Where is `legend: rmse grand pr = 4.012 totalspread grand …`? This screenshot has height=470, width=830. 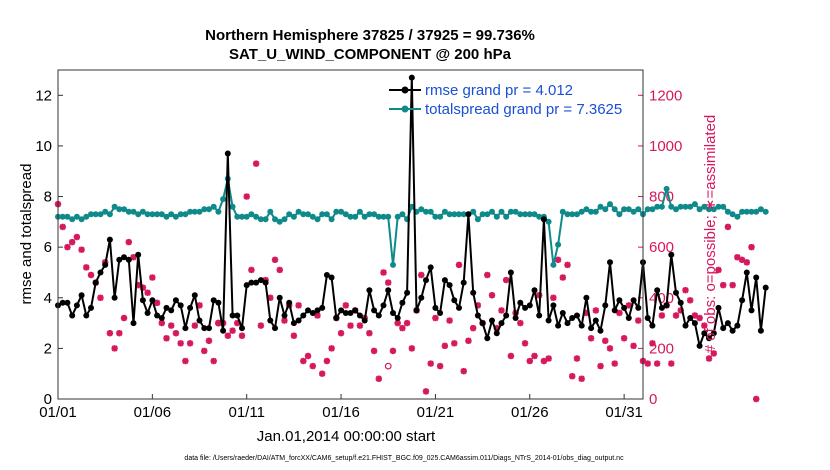 legend: rmse grand pr = 4.012 totalspread grand … is located at coordinates (505, 100).